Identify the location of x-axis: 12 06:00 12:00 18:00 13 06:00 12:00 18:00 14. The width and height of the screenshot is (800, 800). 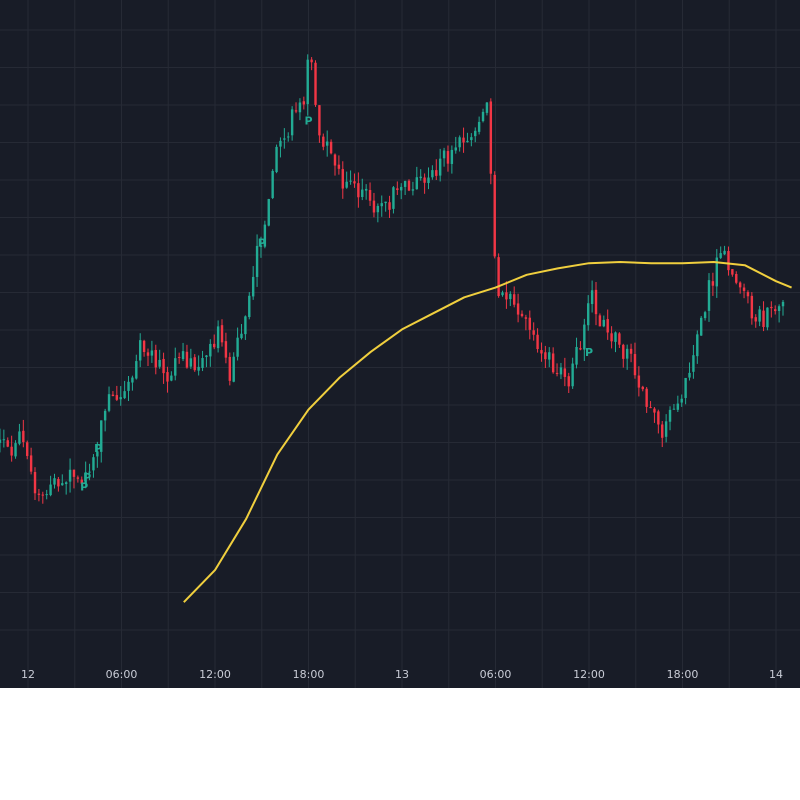
(402, 674).